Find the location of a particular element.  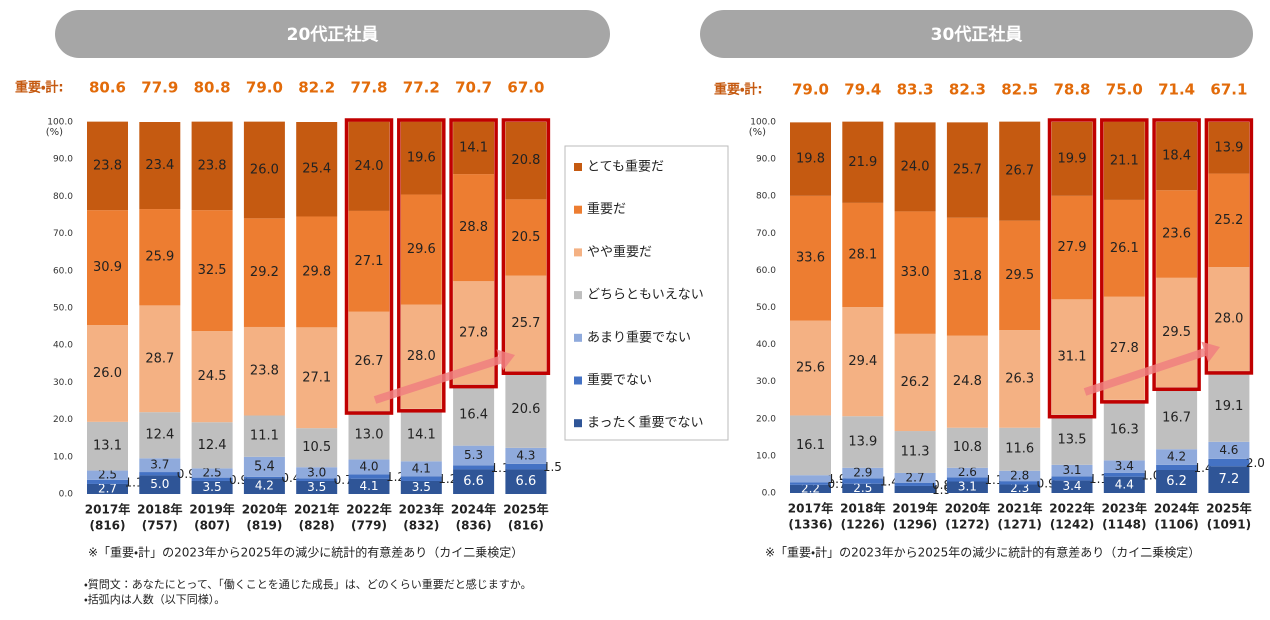

value-label: 2.3 is located at coordinates (1019, 488).